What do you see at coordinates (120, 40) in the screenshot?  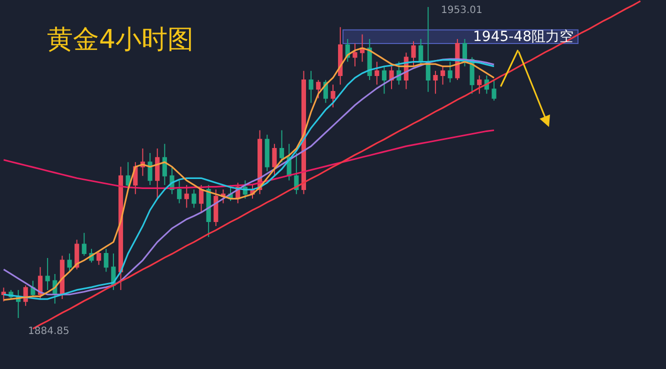 I see `text: 黄金4小时图` at bounding box center [120, 40].